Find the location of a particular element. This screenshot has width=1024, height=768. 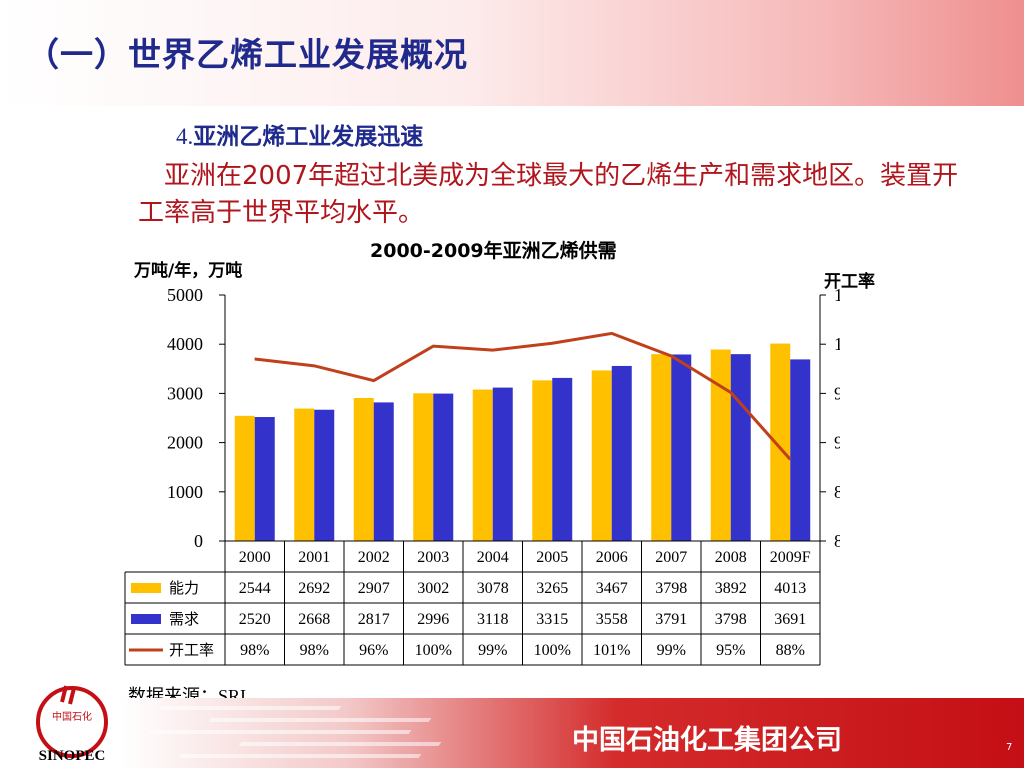

legend-key-capacity is located at coordinates (146, 588).